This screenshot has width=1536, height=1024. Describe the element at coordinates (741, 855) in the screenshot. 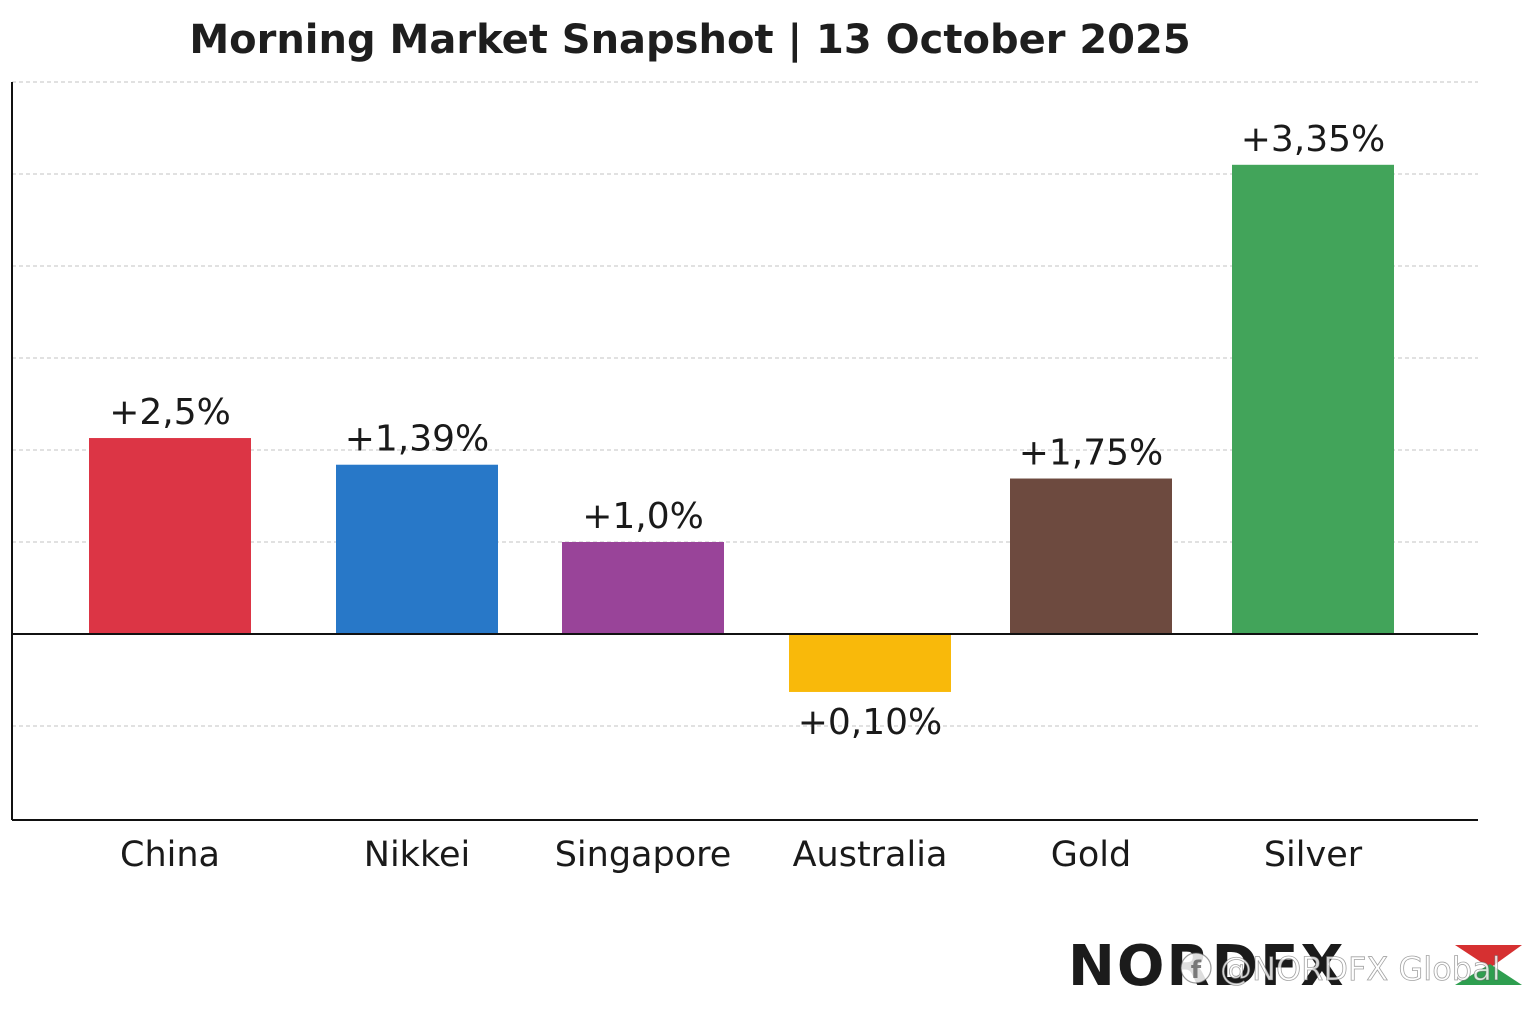

I see `x-tick-labels: China Nikkei Singapore Australia Gold Silver` at that location.